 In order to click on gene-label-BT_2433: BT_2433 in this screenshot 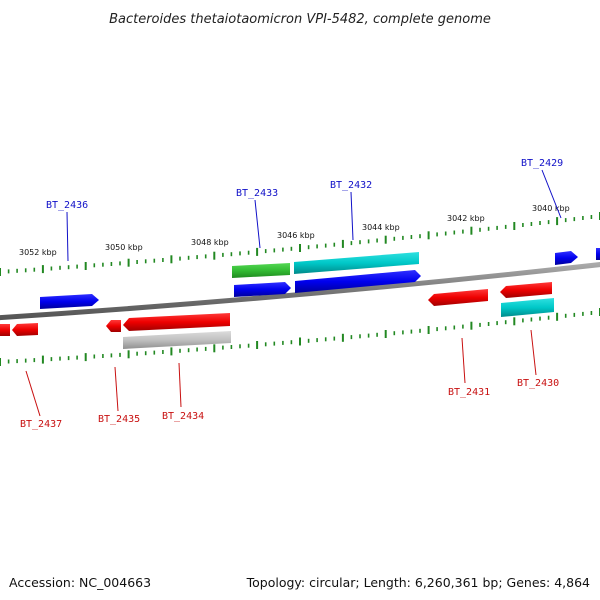, I will do `click(257, 193)`.